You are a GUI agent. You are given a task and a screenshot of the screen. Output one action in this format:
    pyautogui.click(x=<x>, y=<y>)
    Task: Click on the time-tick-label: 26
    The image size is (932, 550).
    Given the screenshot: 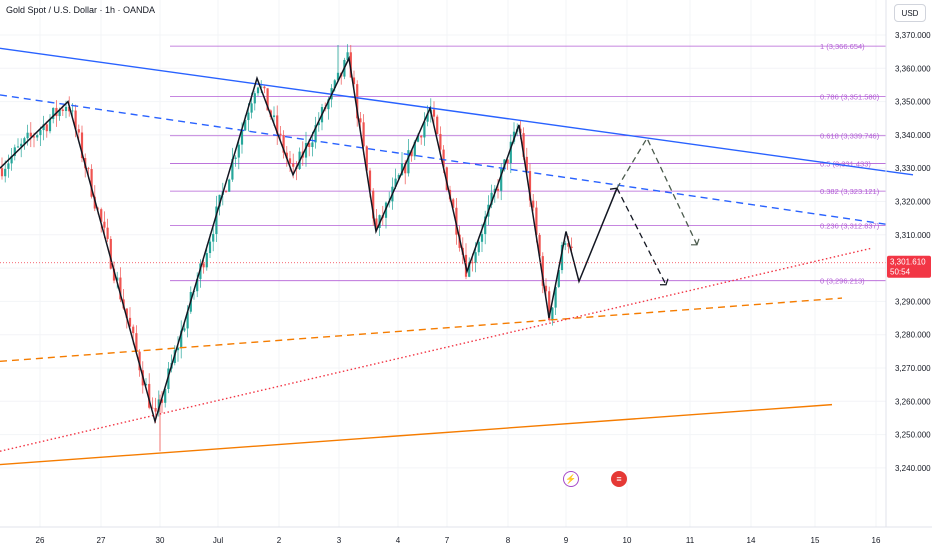 What is the action you would take?
    pyautogui.click(x=40, y=540)
    